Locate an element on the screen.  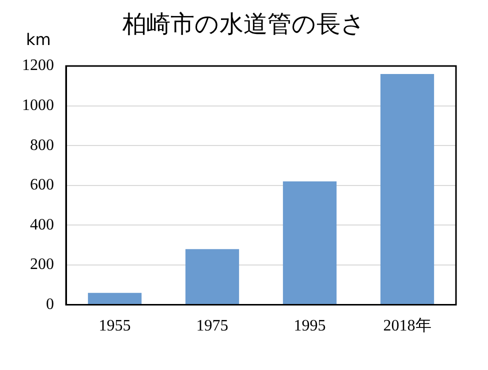
y-axis-title: km is located at coordinates (38, 39).